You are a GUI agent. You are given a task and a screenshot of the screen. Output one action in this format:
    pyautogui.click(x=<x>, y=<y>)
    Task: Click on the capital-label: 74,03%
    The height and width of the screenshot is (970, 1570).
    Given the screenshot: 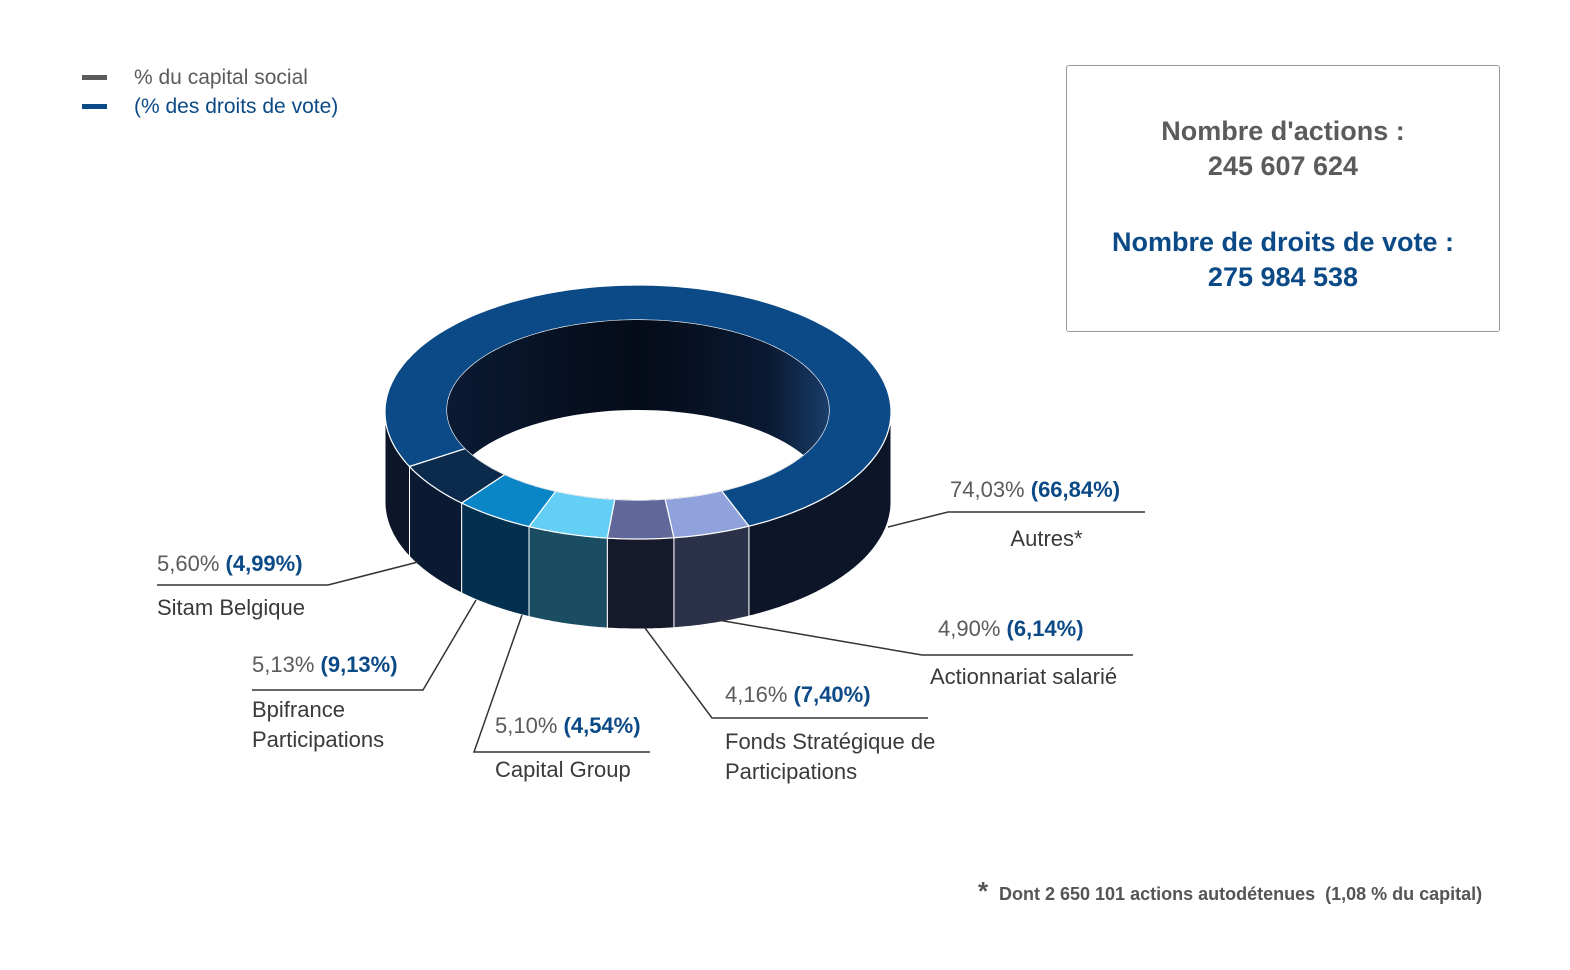 What is the action you would take?
    pyautogui.click(x=987, y=489)
    